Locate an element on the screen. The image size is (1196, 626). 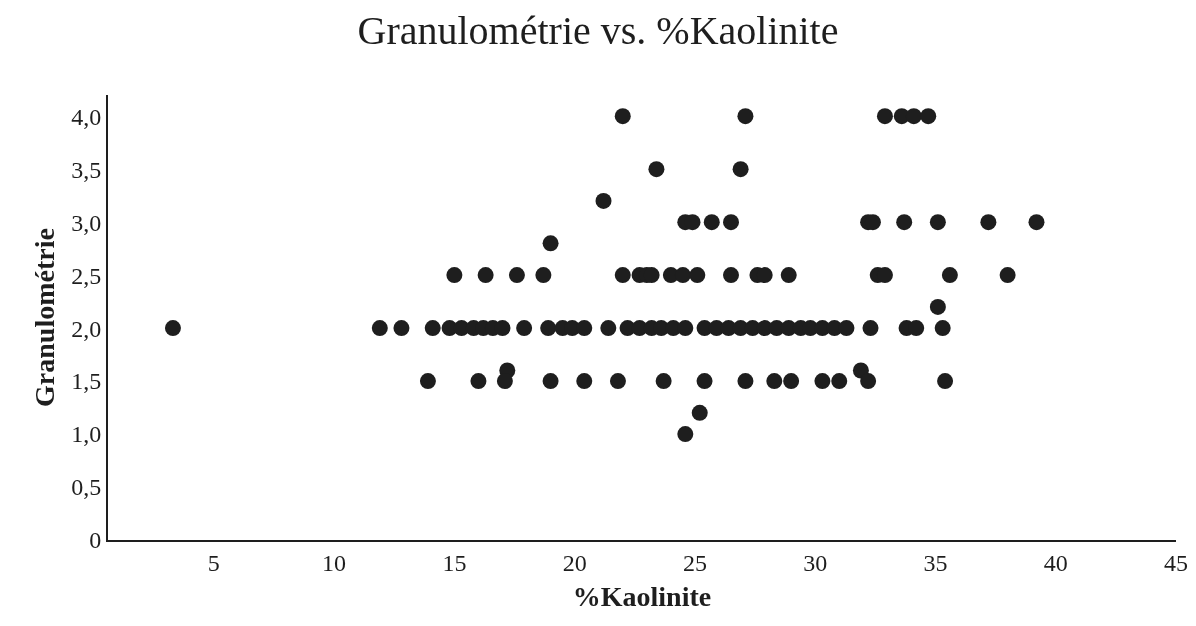
x-tick-label: 30 is located at coordinates (815, 562).